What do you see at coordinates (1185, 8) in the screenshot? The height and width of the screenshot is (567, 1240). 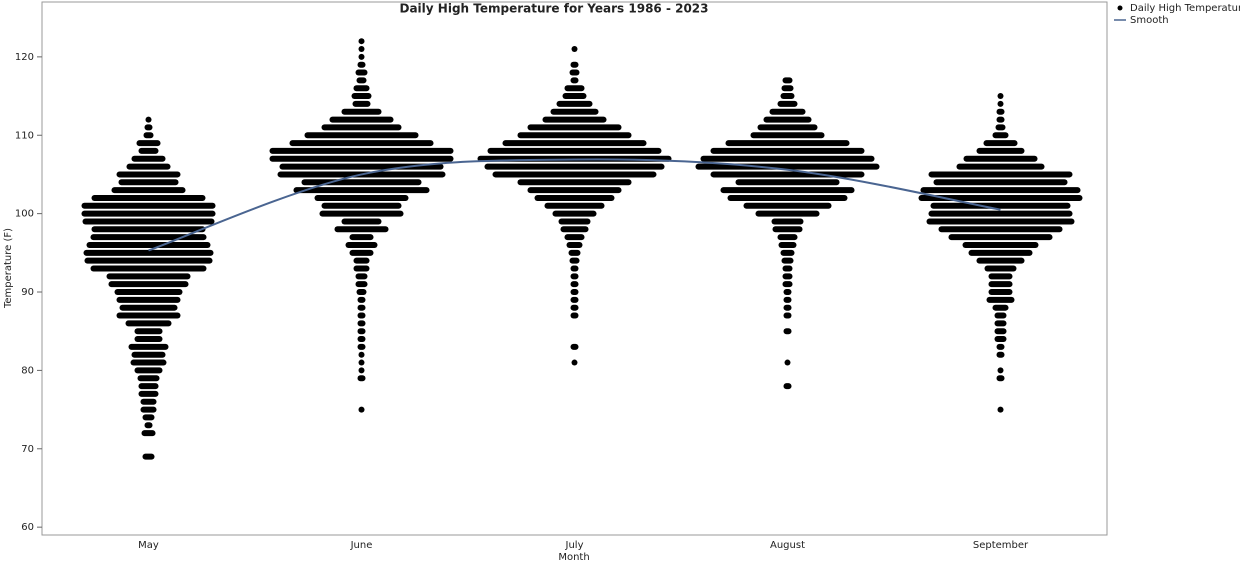 I see `legend-label: Daily High Temperature` at bounding box center [1185, 8].